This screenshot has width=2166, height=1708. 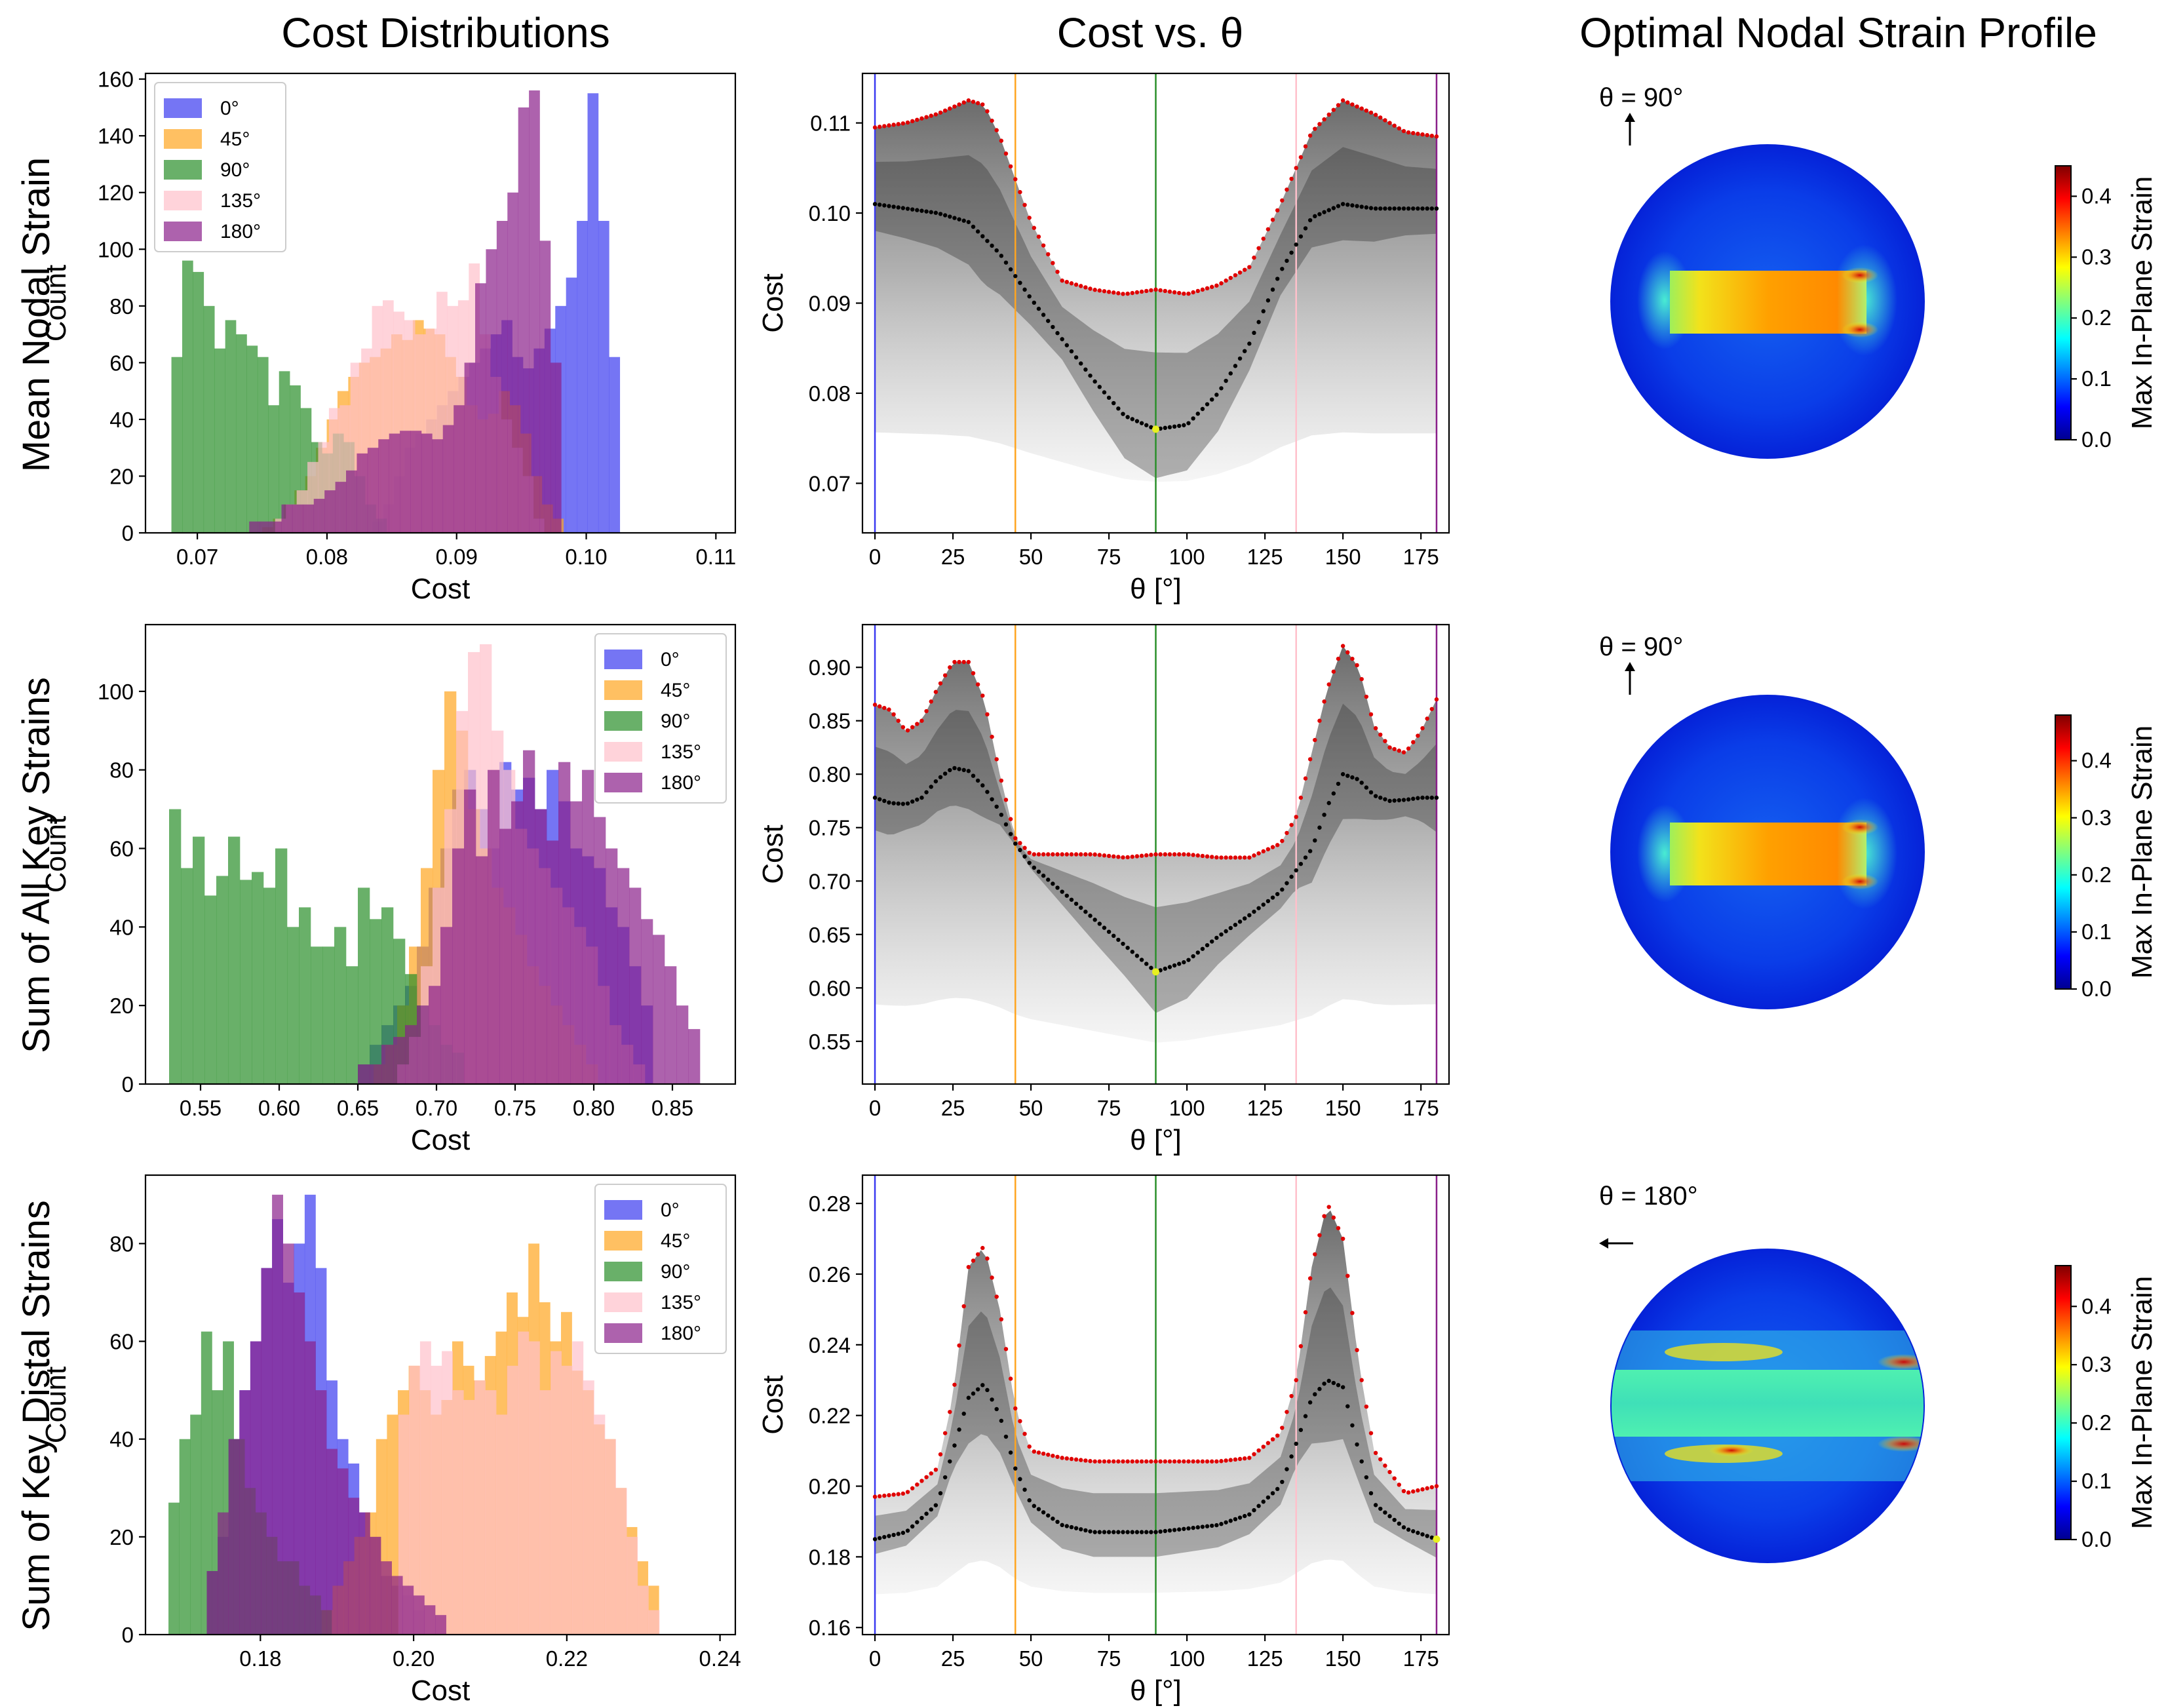 I want to click on x-tick-label: 150, so click(x=1343, y=557).